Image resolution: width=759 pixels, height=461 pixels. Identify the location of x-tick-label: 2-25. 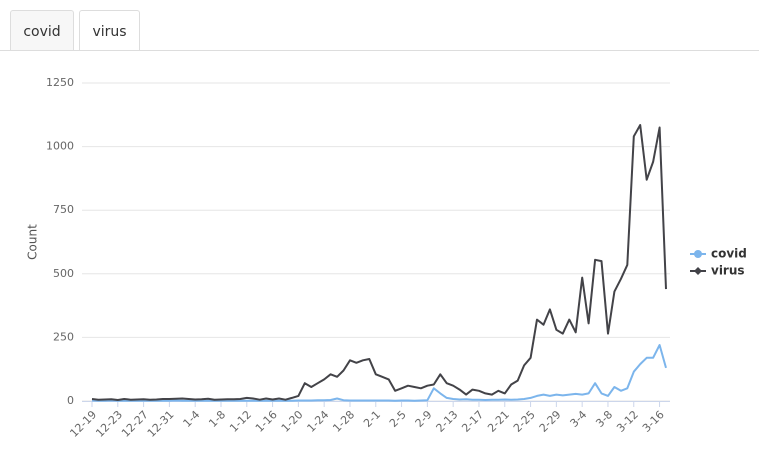
(524, 421).